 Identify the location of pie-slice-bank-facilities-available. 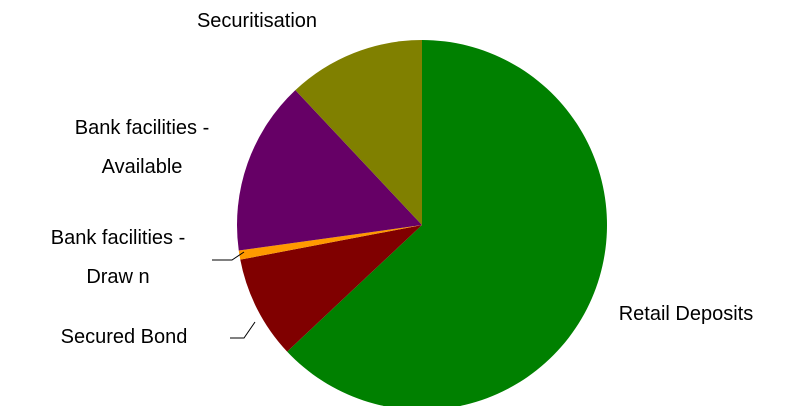
(329, 170).